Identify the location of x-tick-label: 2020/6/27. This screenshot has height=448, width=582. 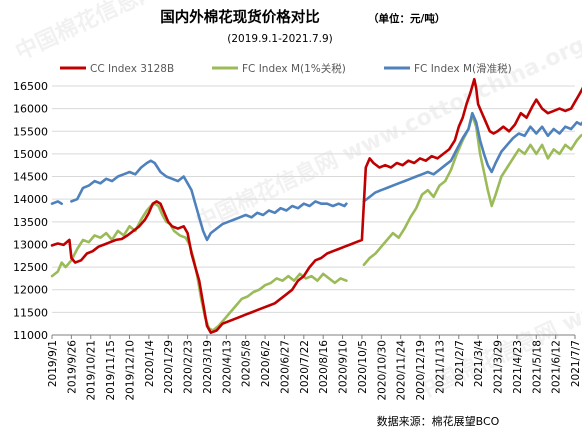
(285, 367).